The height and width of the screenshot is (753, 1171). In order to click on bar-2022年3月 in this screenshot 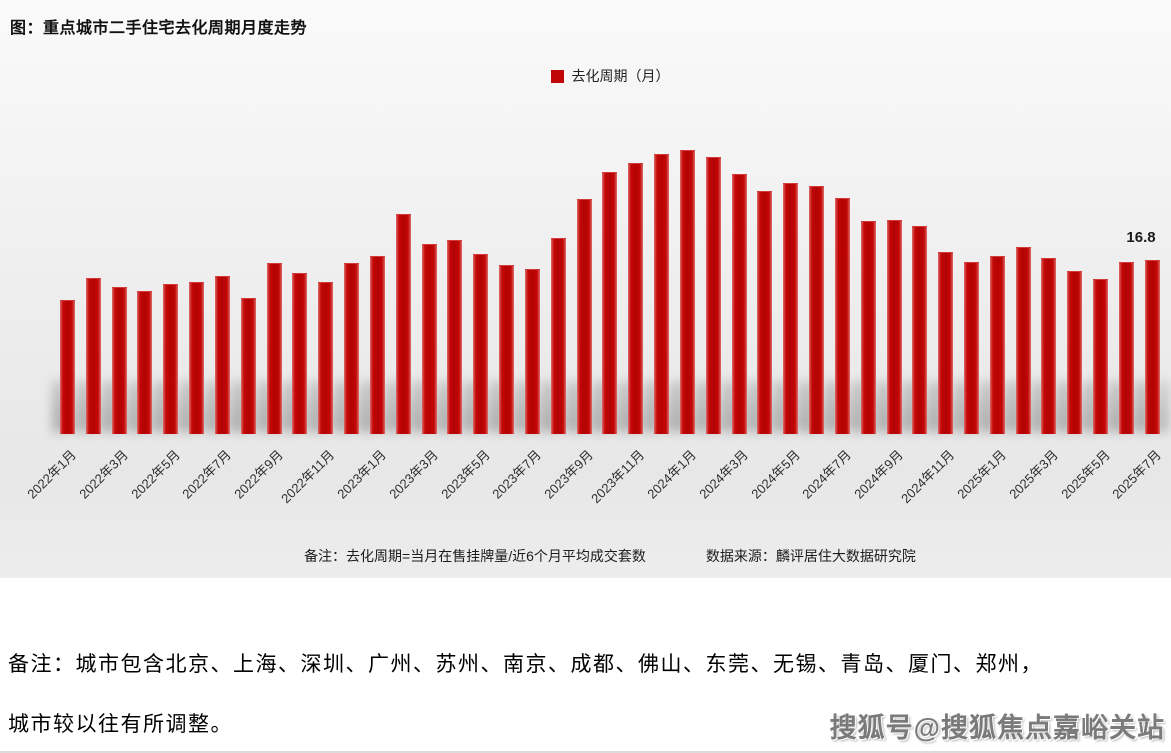, I will do `click(119, 360)`.